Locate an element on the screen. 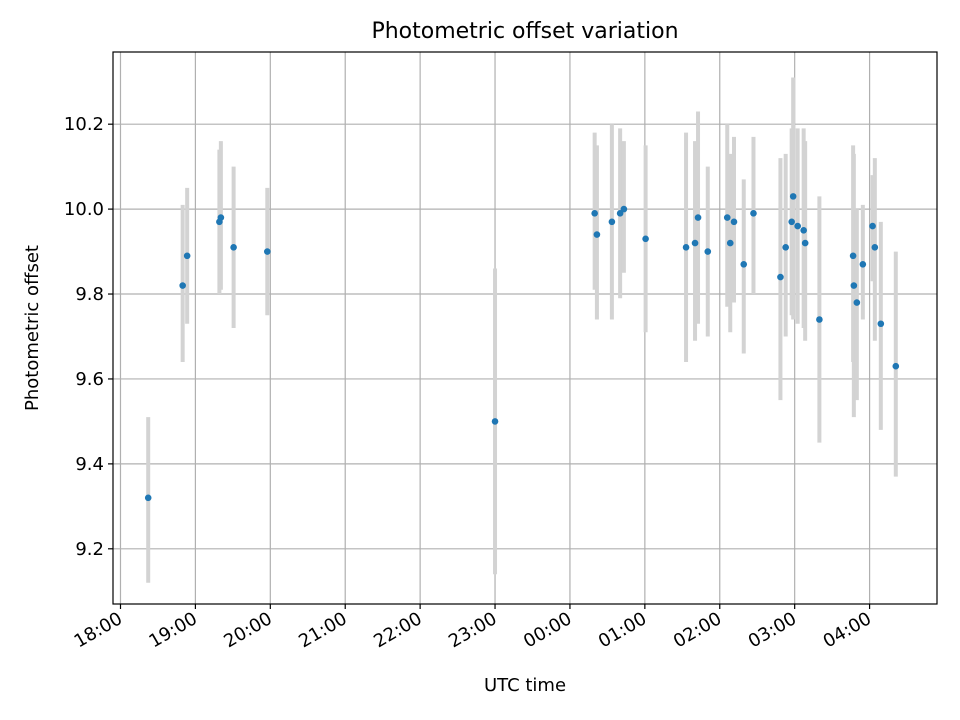 The width and height of the screenshot is (960, 720). y-tick-label: 9.2 is located at coordinates (89, 549).